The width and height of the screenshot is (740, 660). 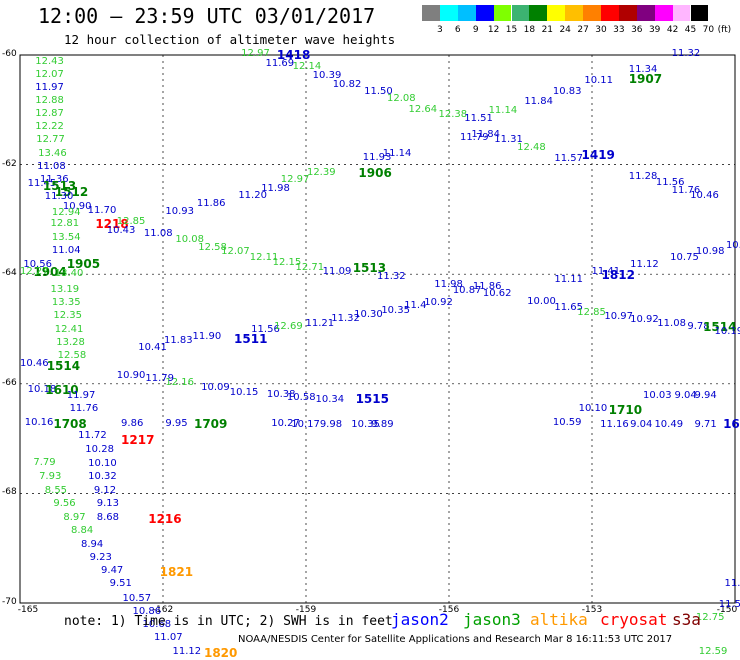 I want to click on swh-value-label: 10.82, so click(x=347, y=85).